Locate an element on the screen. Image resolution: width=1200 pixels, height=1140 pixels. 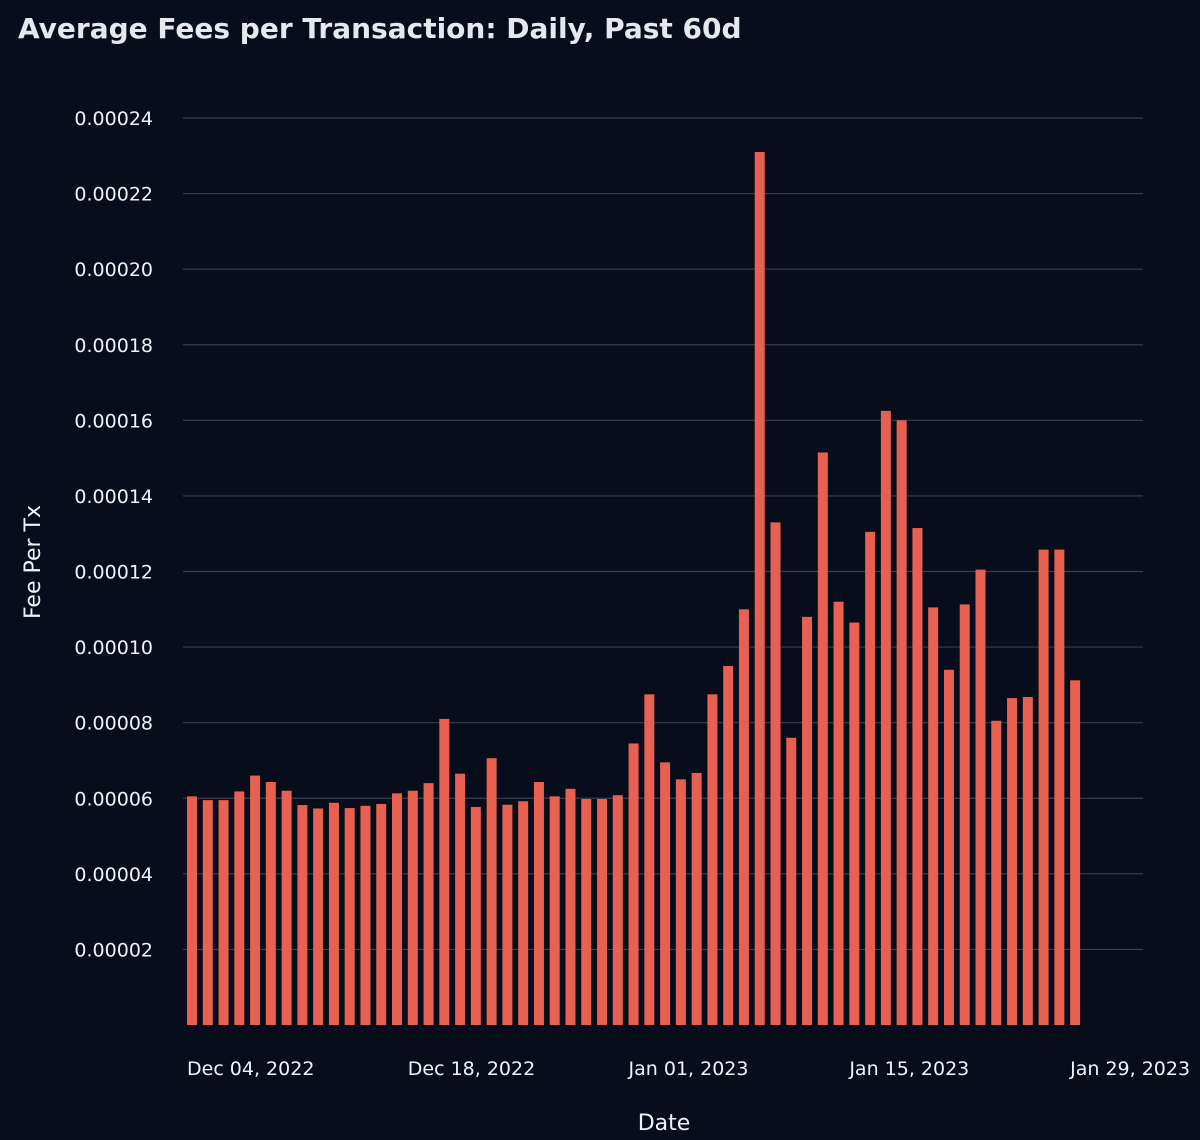
x-tick-label: Jan 15, 2023 is located at coordinates (908, 1069).